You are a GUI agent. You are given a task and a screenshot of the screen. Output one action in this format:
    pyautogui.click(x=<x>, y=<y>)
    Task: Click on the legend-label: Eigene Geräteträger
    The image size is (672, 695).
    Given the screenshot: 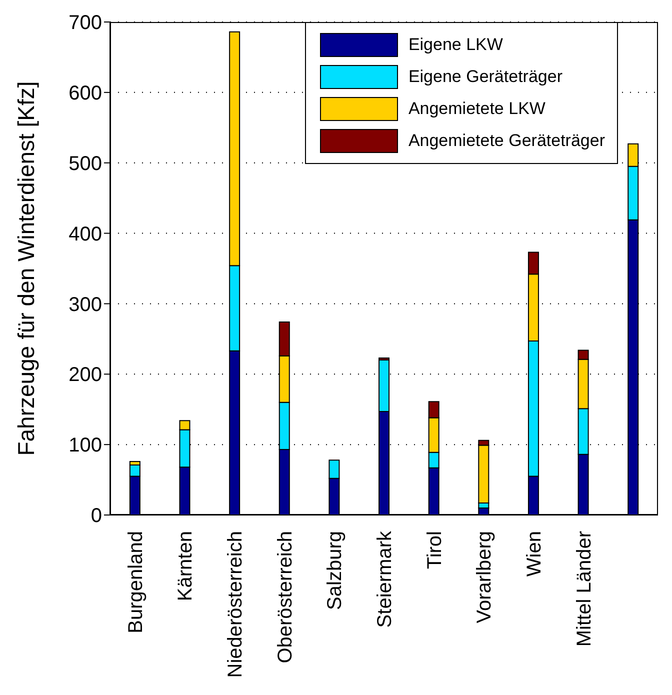 What is the action you would take?
    pyautogui.click(x=485, y=77)
    